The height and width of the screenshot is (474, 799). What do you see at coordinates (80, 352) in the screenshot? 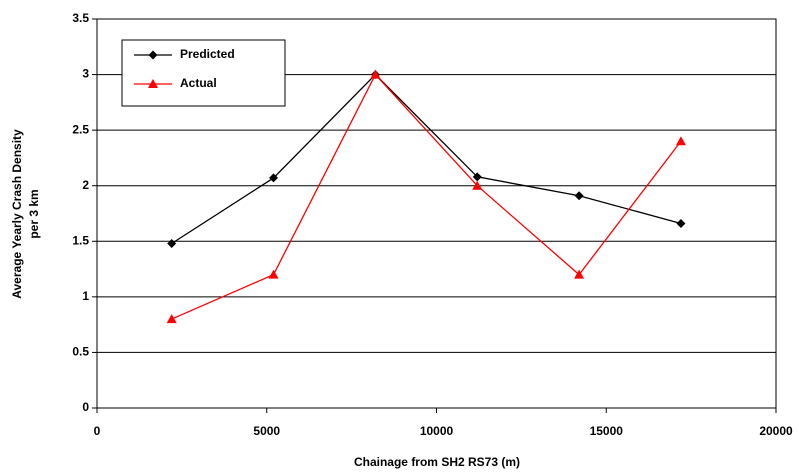
I see `y-tick-label: 0.5` at bounding box center [80, 352].